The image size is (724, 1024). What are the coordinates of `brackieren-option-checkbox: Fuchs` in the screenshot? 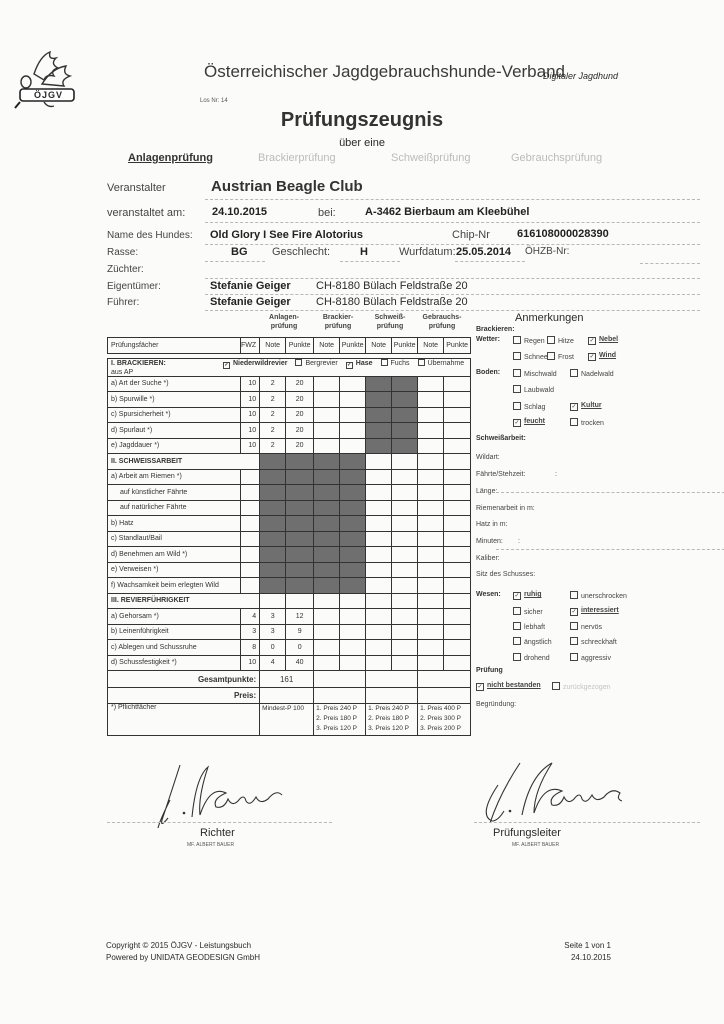 It's located at (395, 362).